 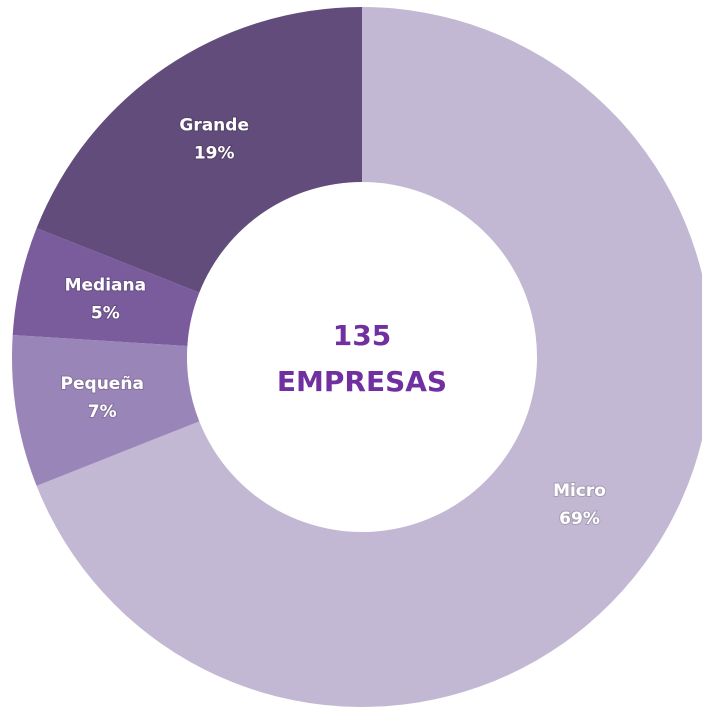 I want to click on slice-category: Micro, so click(x=579, y=491).